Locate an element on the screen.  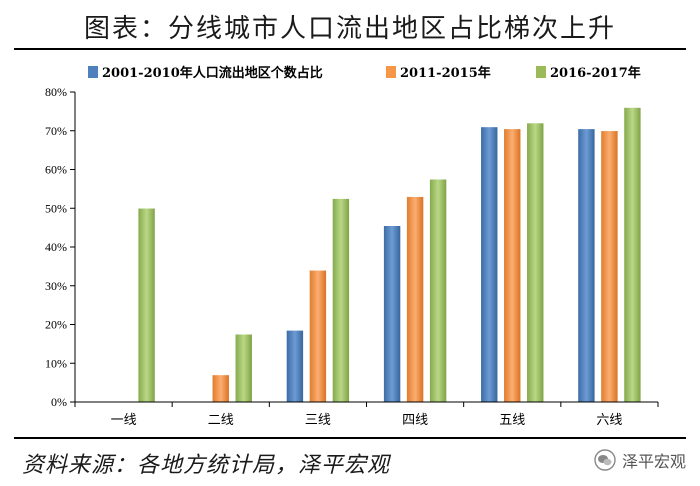
bar-四线-s0 is located at coordinates (392, 314).